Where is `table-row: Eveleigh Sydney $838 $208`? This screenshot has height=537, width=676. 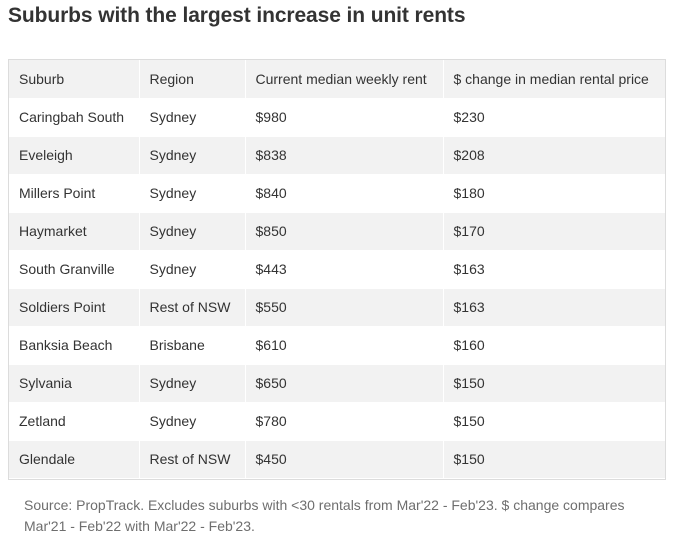
table-row: Eveleigh Sydney $838 $208 is located at coordinates (337, 155).